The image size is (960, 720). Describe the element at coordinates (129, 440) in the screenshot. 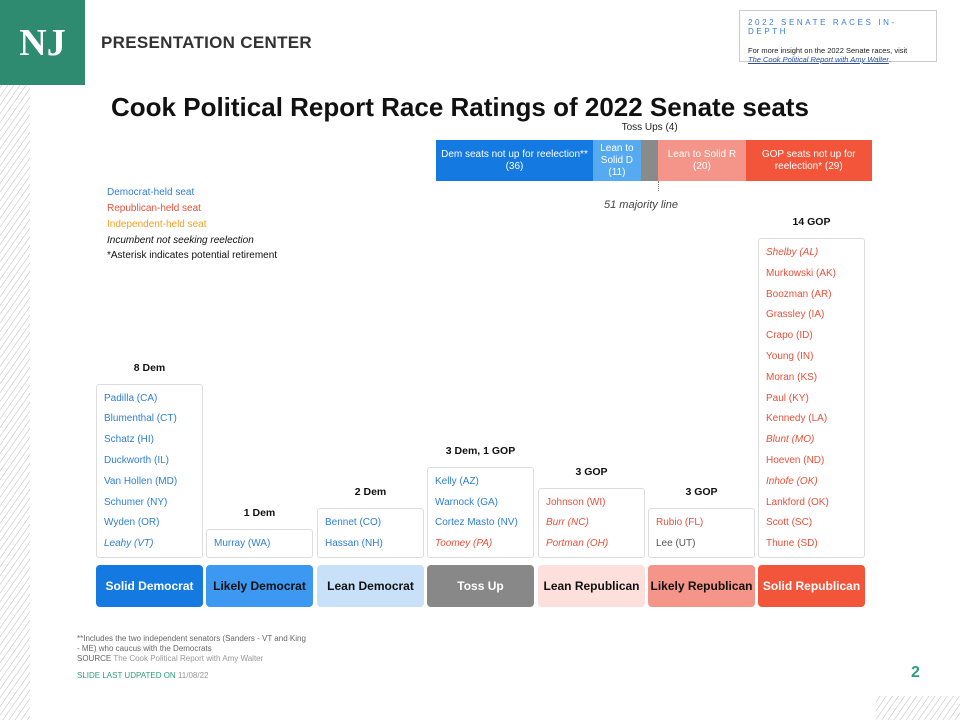

I see `senator: Schatz (HI)` at that location.